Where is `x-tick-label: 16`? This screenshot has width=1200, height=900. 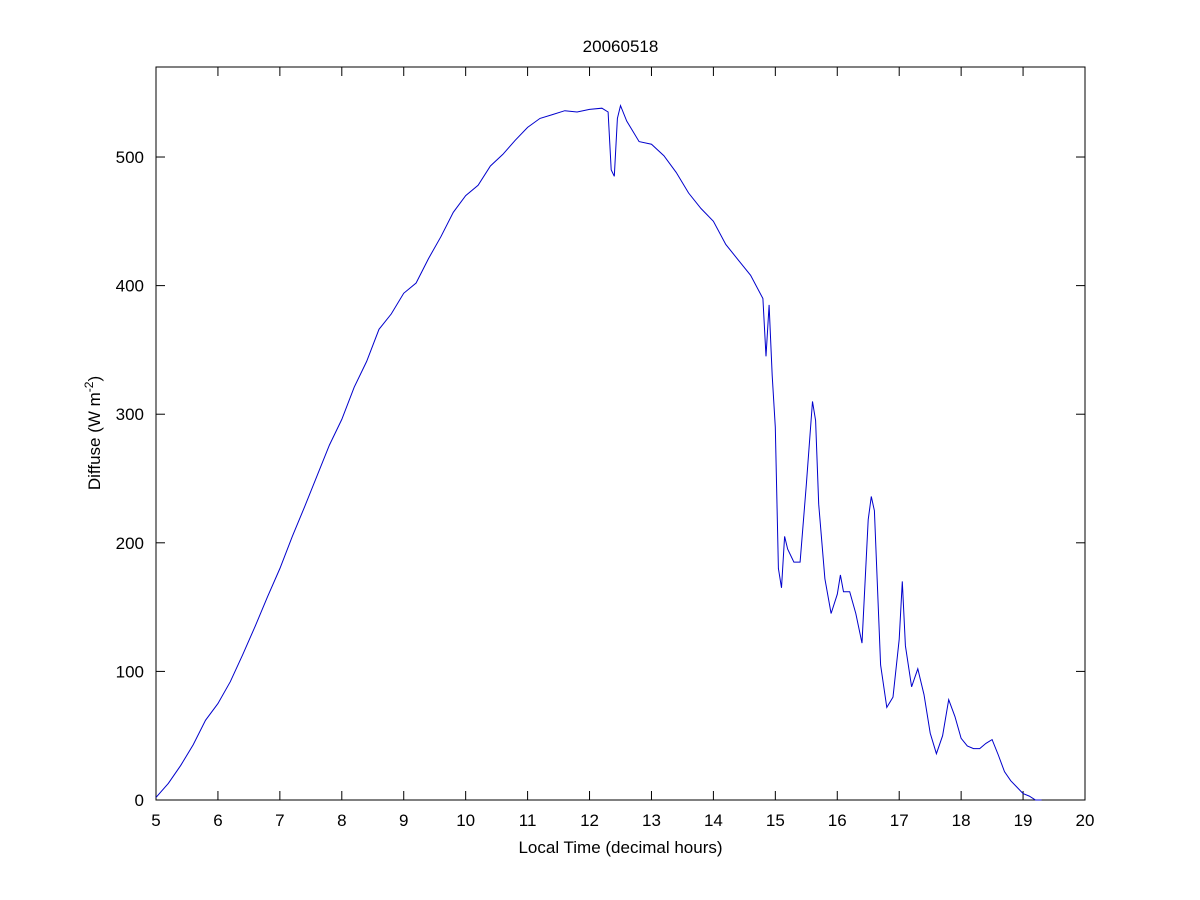 x-tick-label: 16 is located at coordinates (837, 820).